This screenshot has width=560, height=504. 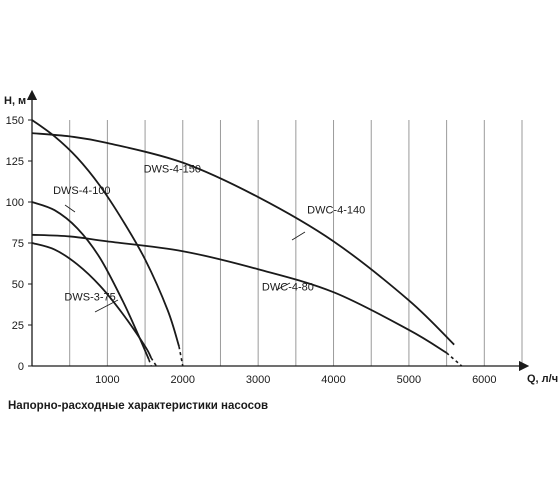 What do you see at coordinates (172, 169) in the screenshot?
I see `series-label-dws-4-150: DWS-4-150` at bounding box center [172, 169].